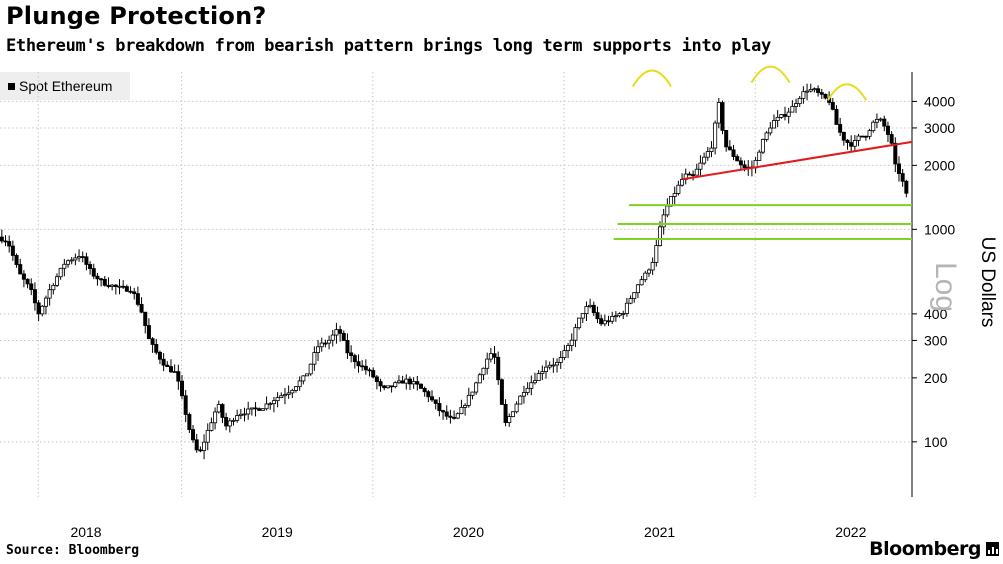  Describe the element at coordinates (468, 532) in the screenshot. I see `x-tick-label: 2020` at that location.